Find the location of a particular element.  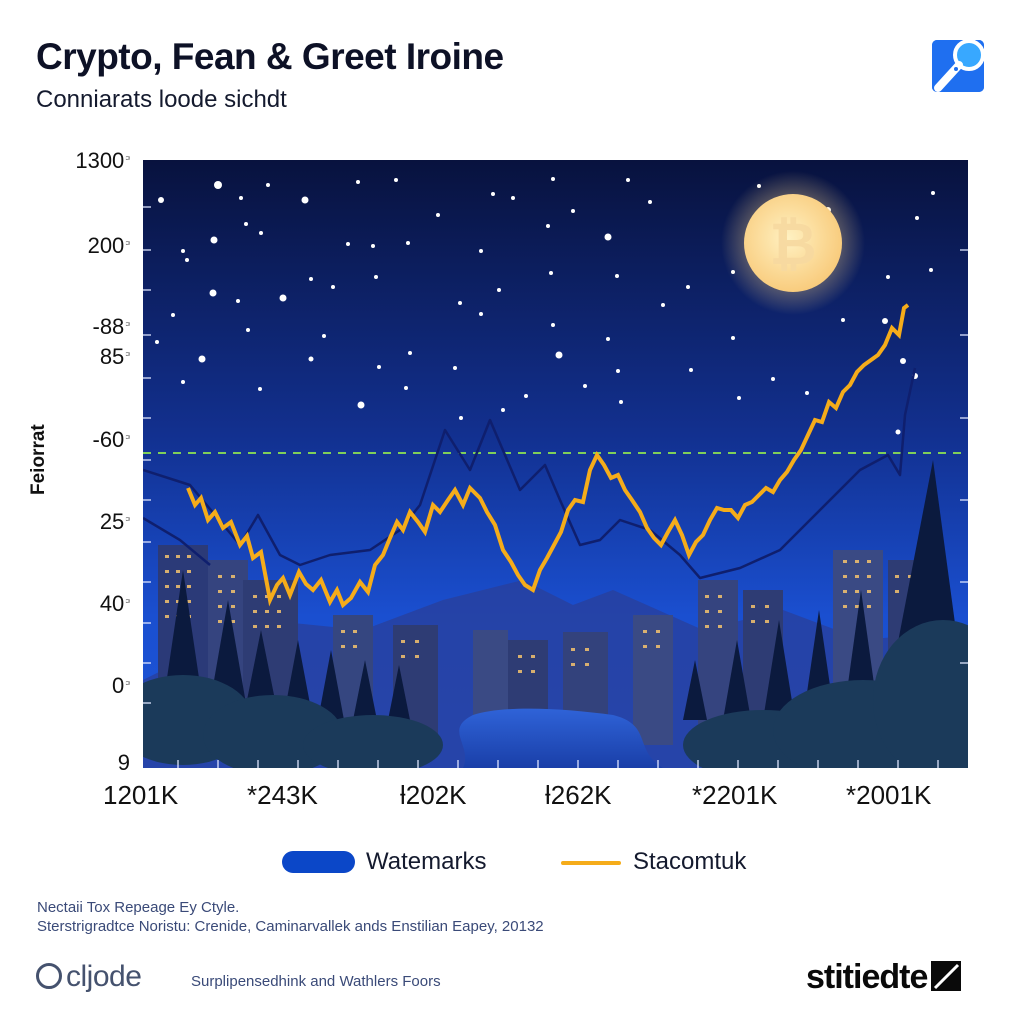

brand-slash-square-icon is located at coordinates (946, 976).